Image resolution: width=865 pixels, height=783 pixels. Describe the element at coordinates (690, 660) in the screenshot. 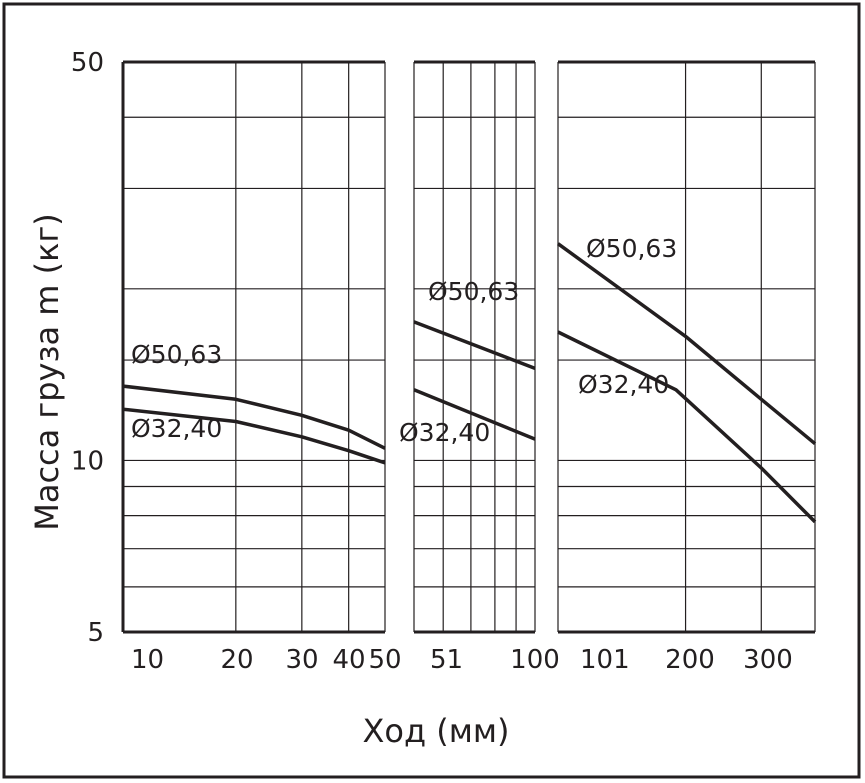

I see `x-tick-label: 200` at that location.